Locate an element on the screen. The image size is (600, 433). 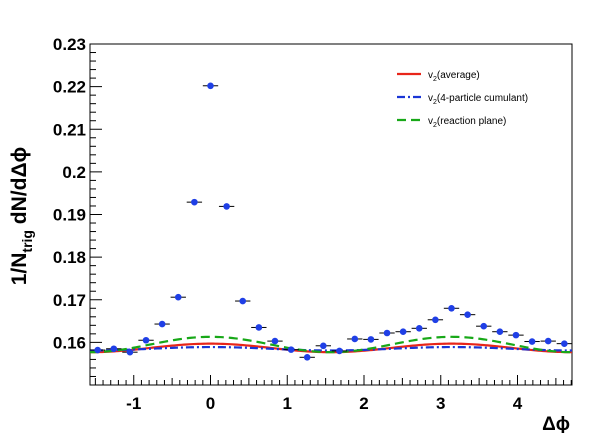
y-axis-title-main: 1/N is located at coordinates (19, 269).